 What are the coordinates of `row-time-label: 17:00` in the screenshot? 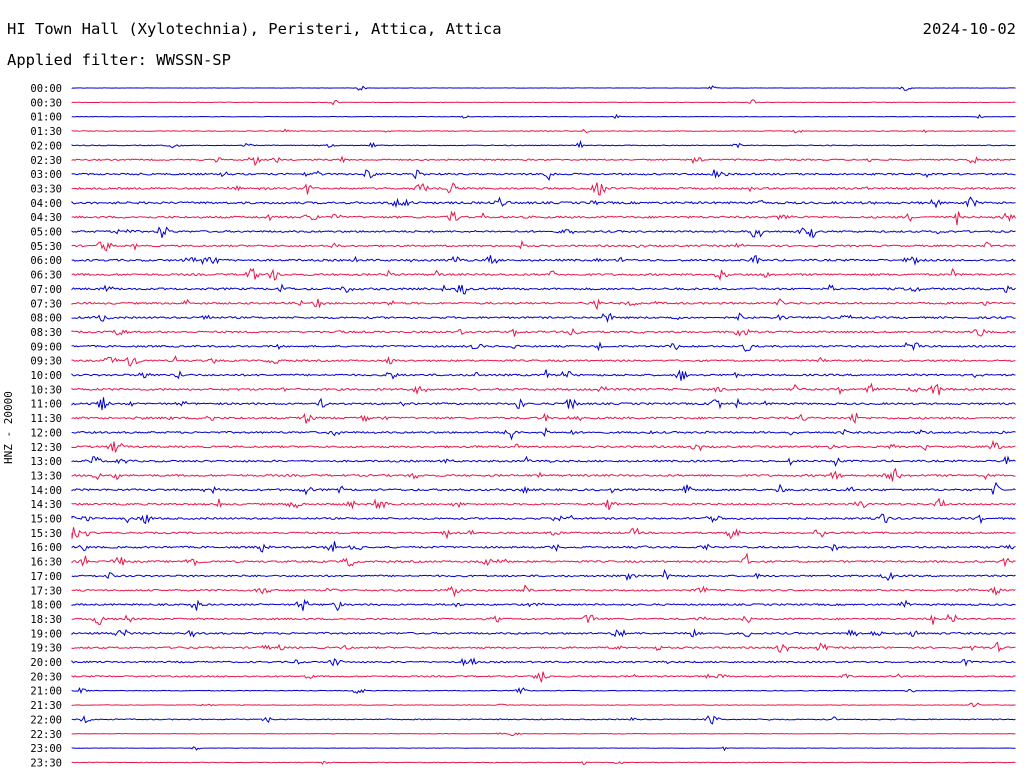 It's located at (46, 577).